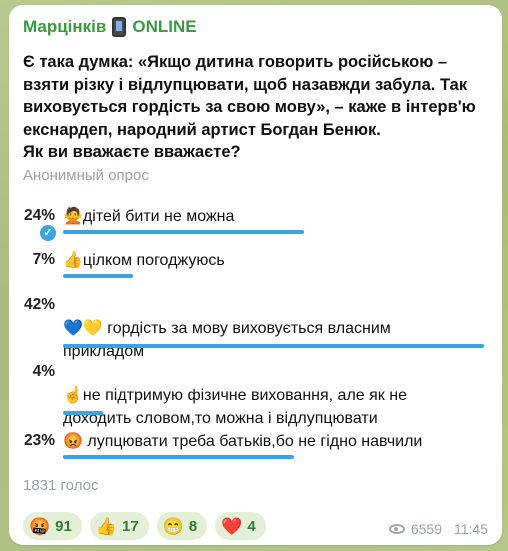 The image size is (508, 551). What do you see at coordinates (39, 304) in the screenshot?
I see `option-percent: 42%` at bounding box center [39, 304].